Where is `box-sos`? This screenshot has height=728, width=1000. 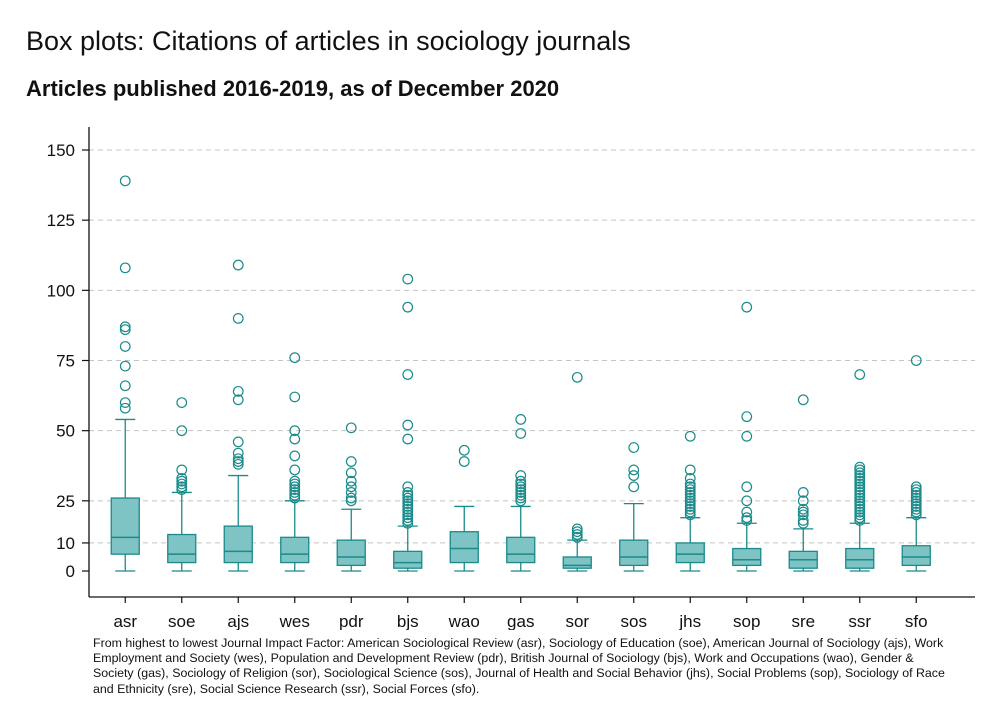 box-sos is located at coordinates (634, 507).